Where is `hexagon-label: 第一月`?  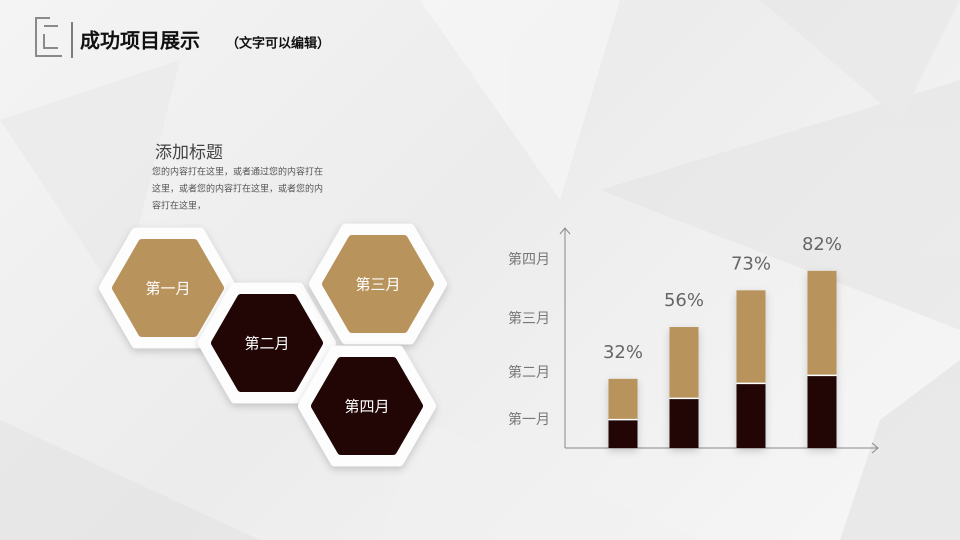 hexagon-label: 第一月 is located at coordinates (167, 289).